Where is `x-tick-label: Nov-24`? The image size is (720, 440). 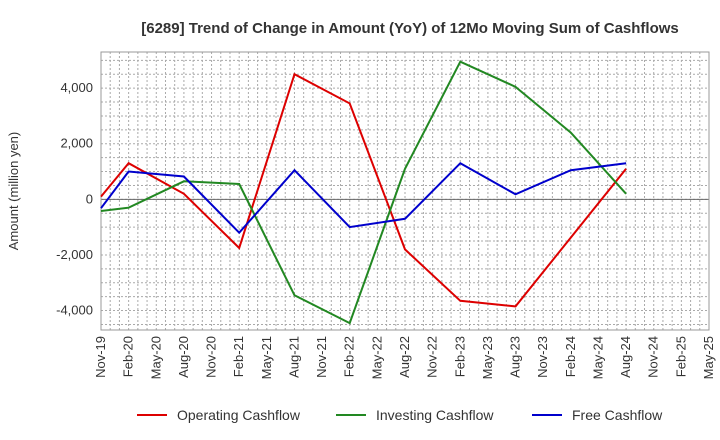 x-tick-label: Nov-24 is located at coordinates (653, 357).